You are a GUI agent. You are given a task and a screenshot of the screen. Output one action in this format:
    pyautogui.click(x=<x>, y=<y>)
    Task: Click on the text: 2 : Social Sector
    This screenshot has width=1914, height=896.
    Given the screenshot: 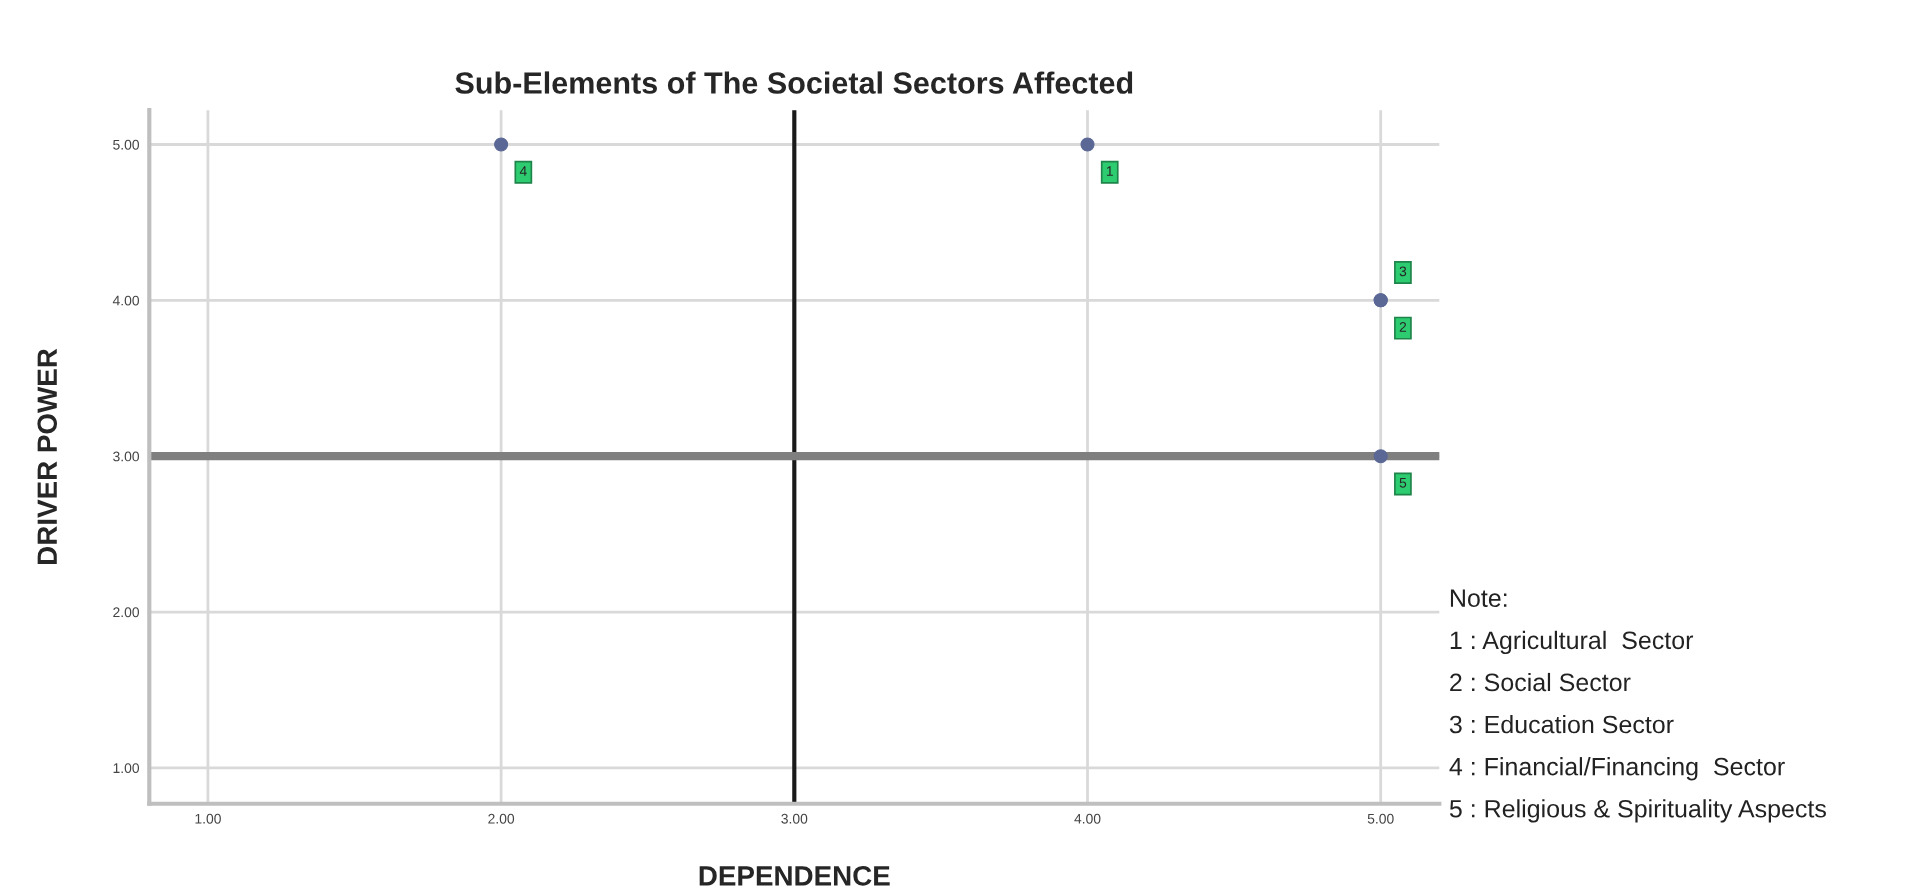 What is the action you would take?
    pyautogui.click(x=1540, y=682)
    